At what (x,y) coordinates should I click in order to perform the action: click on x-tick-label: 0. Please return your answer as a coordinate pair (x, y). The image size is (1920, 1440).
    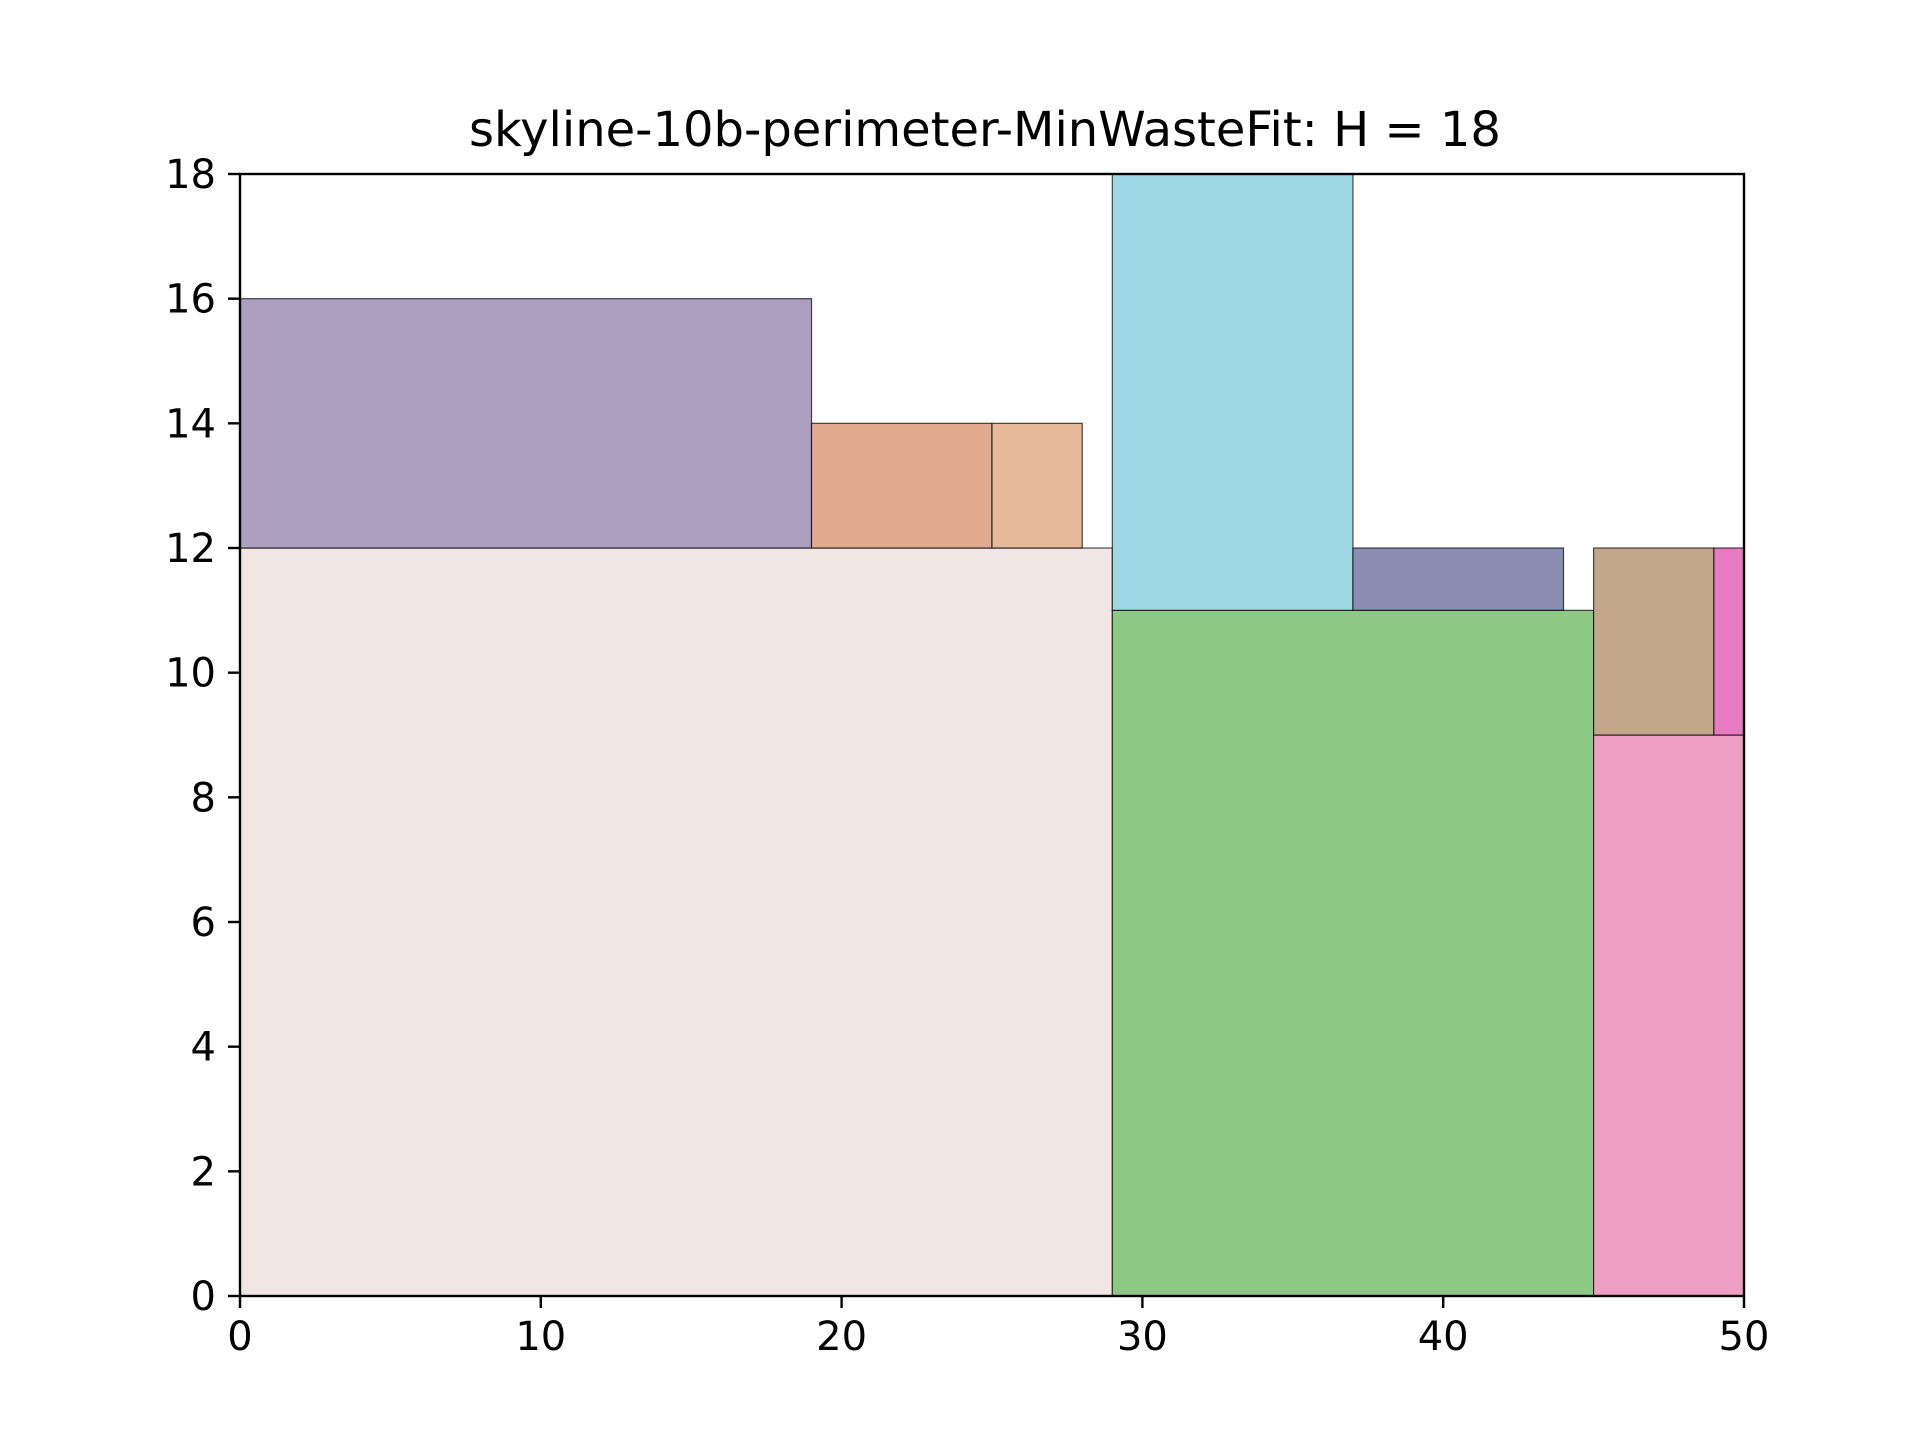
    Looking at the image, I should click on (239, 1337).